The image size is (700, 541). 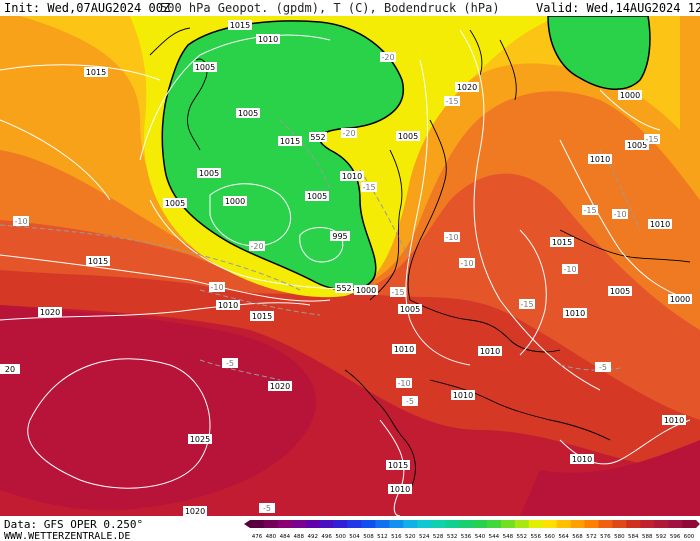 I want to click on colorbar-tick-label: 488, so click(x=299, y=537).